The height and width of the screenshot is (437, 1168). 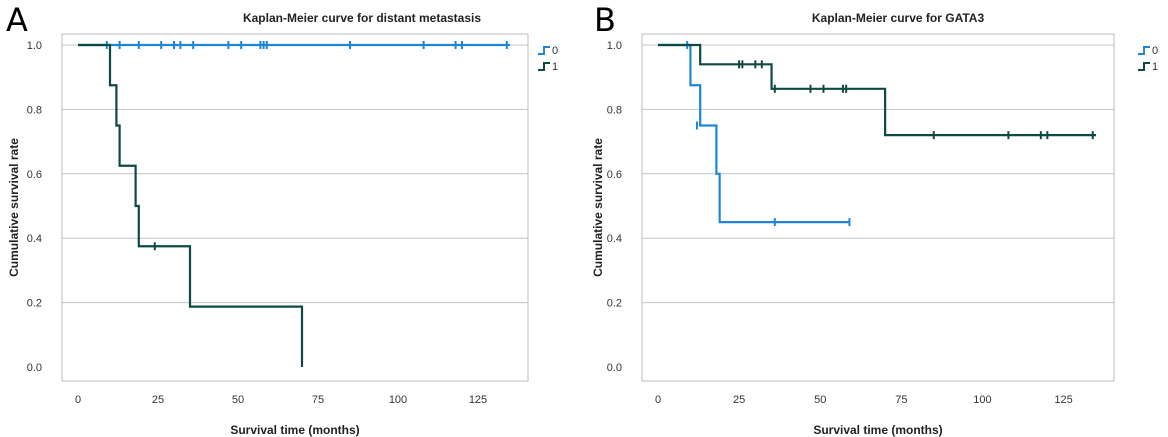 What do you see at coordinates (898, 18) in the screenshot?
I see `chart-title: Kaplan-Meier curve for GATA3` at bounding box center [898, 18].